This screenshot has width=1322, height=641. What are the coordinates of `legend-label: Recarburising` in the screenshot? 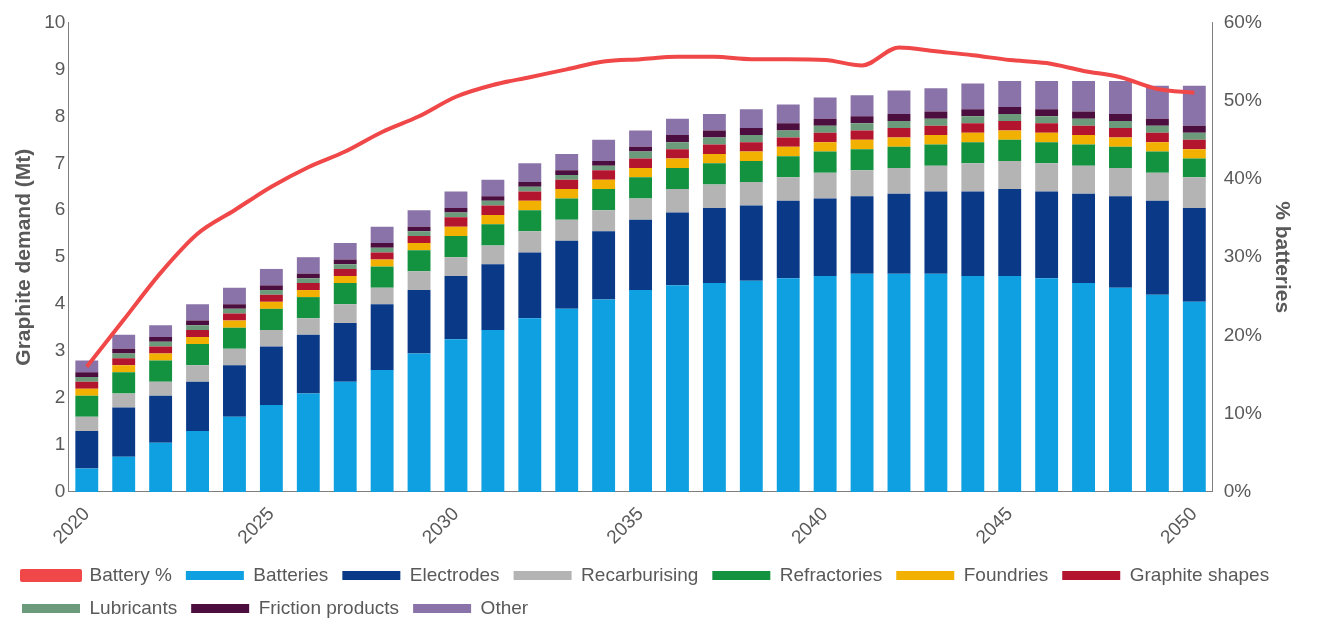 It's located at (640, 574).